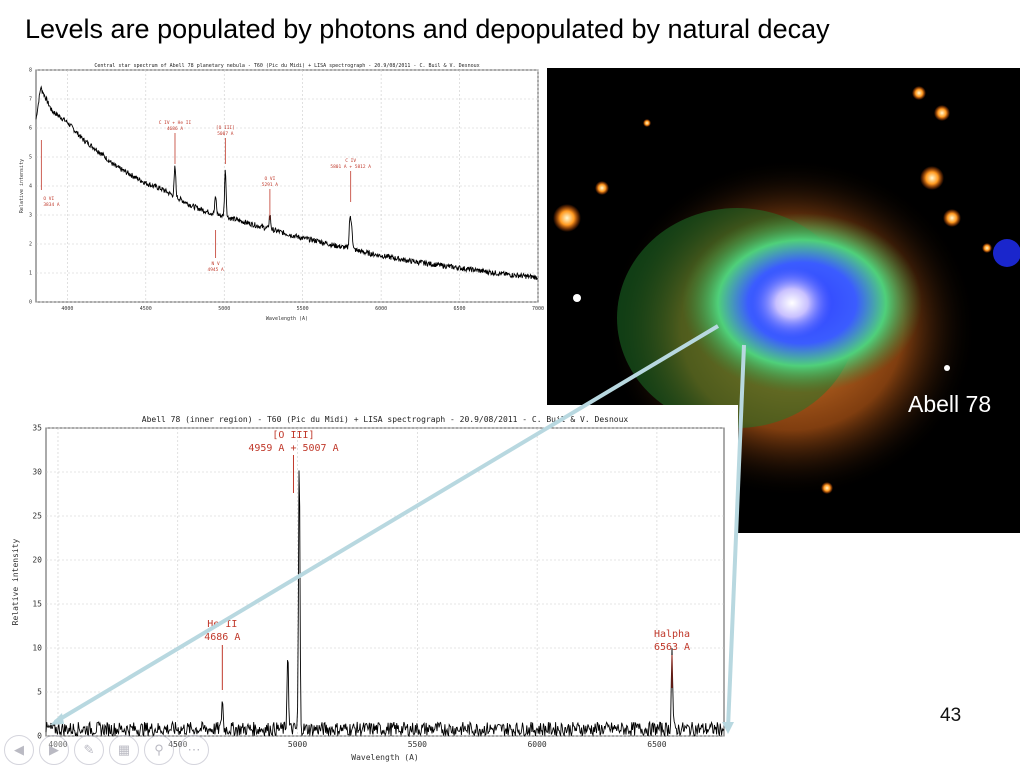 The image size is (1020, 773). What do you see at coordinates (672, 634) in the screenshot?
I see `annotation-label: Halpha` at bounding box center [672, 634].